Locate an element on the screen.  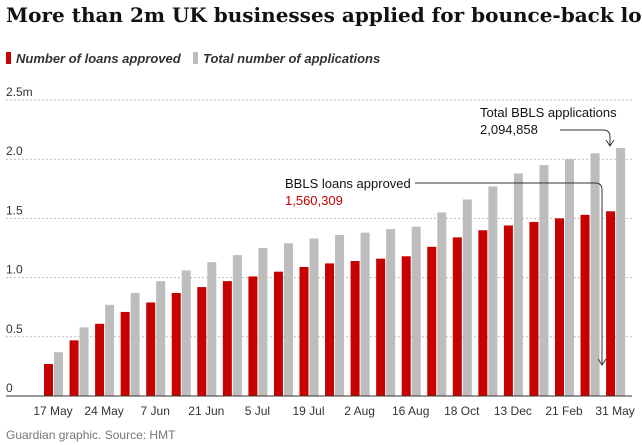
applications-annotation-title: Total BBLS applications is located at coordinates (548, 112).